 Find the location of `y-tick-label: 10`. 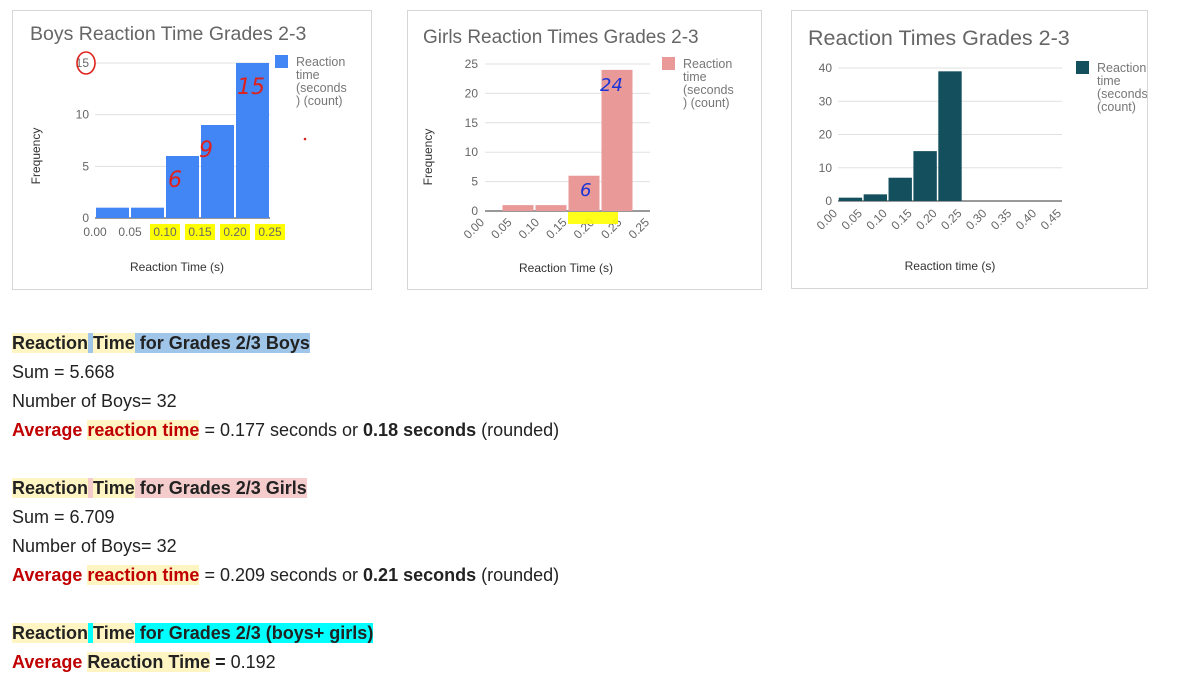

y-tick-label: 10 is located at coordinates (83, 115).